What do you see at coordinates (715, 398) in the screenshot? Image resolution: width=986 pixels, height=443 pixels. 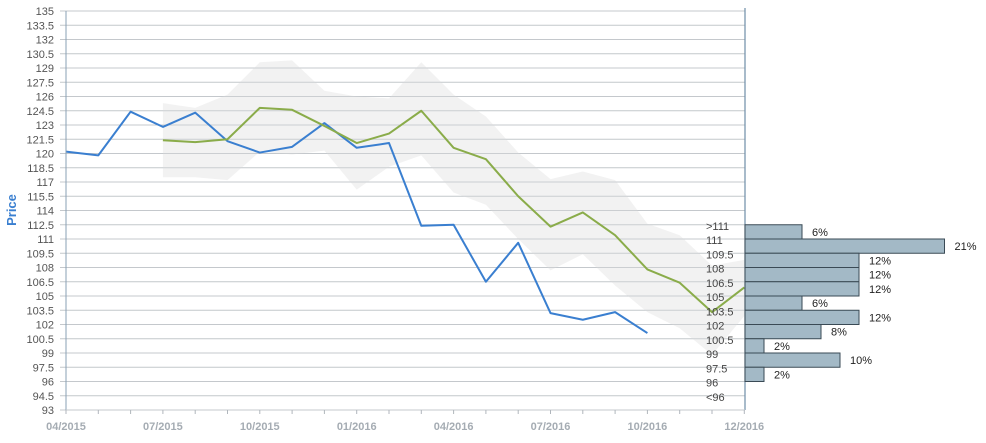 I see `distribution-bin-label: <96` at bounding box center [715, 398].